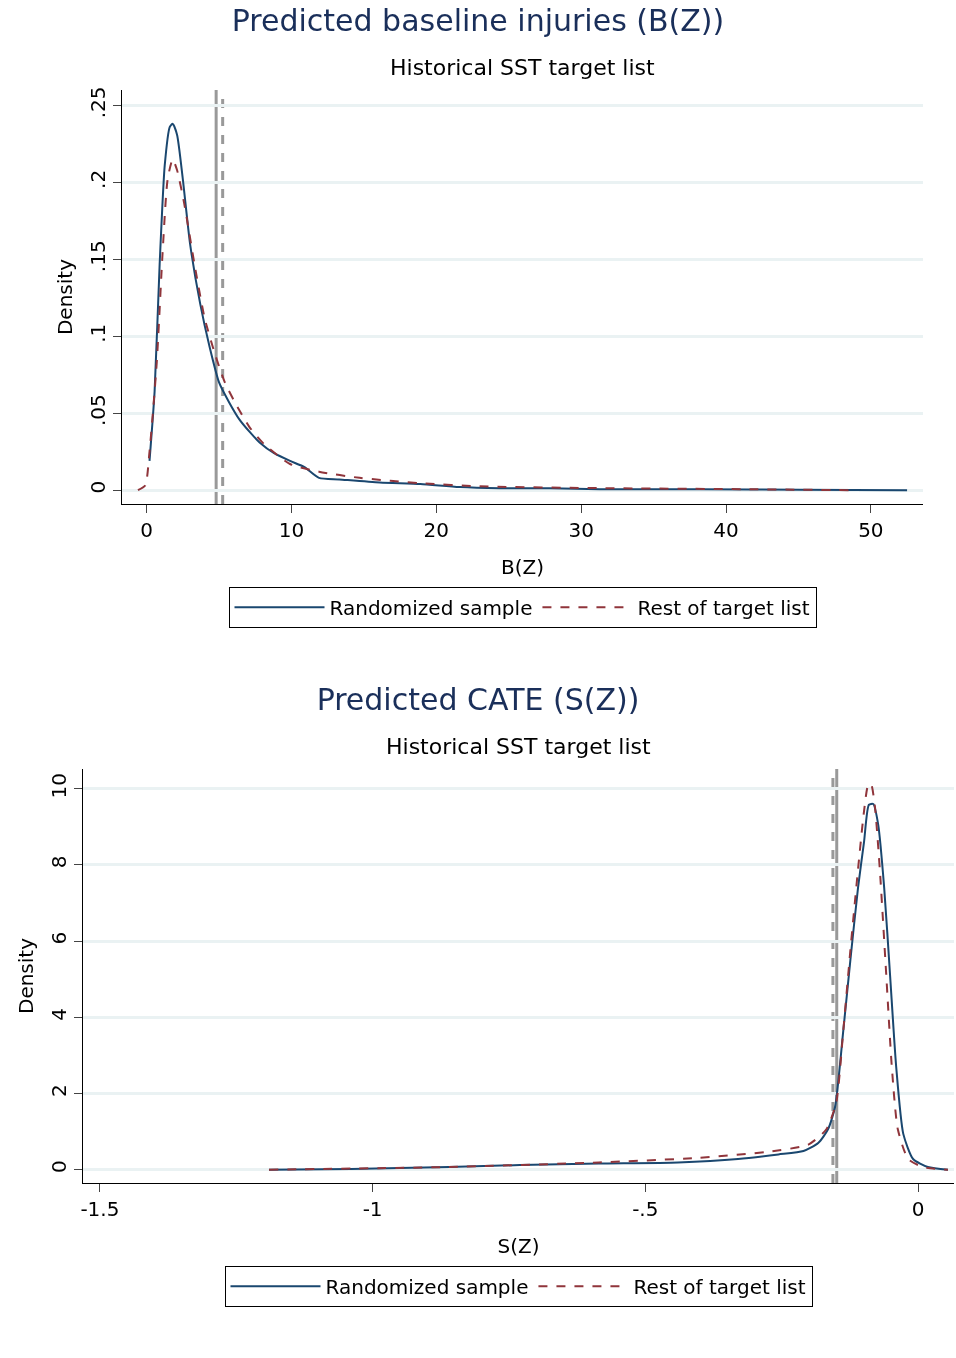 This screenshot has height=1358, width=956. What do you see at coordinates (645, 1209) in the screenshot?
I see `x-tick-label: -.5` at bounding box center [645, 1209].